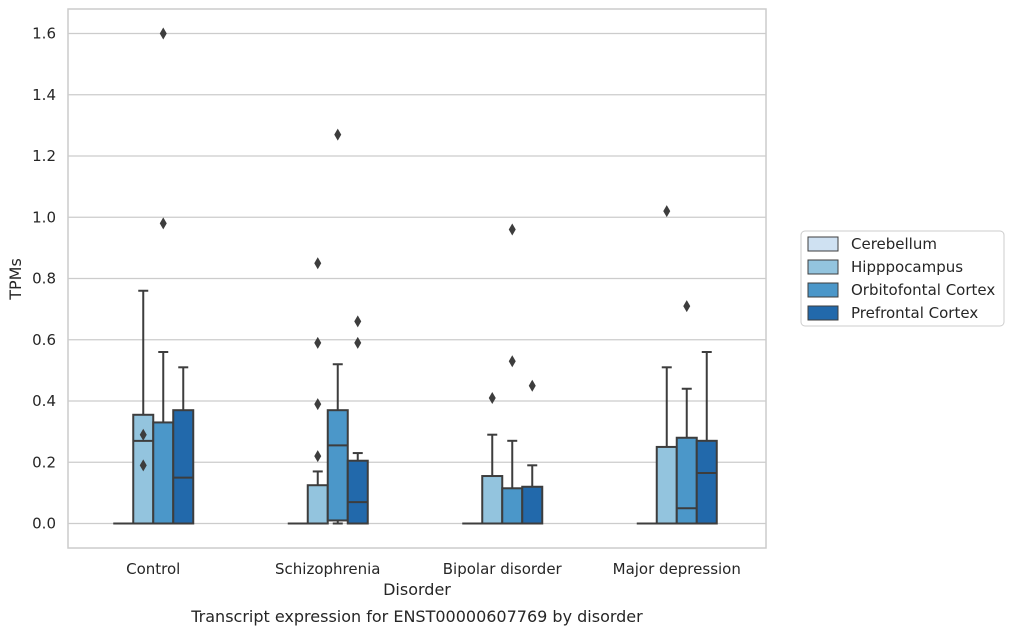  Describe the element at coordinates (15, 279) in the screenshot. I see `y-axis-title: TPMs` at that location.